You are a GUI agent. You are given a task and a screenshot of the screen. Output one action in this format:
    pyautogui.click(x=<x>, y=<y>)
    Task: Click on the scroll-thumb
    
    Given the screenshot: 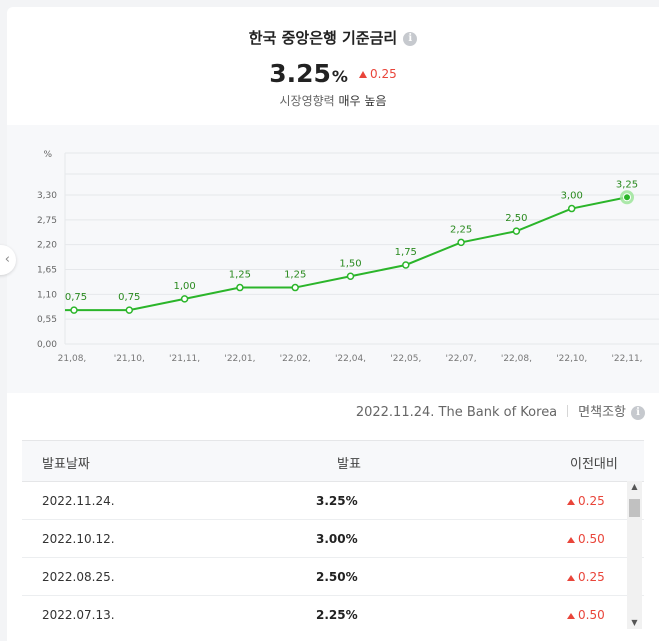 What is the action you would take?
    pyautogui.click(x=634, y=508)
    